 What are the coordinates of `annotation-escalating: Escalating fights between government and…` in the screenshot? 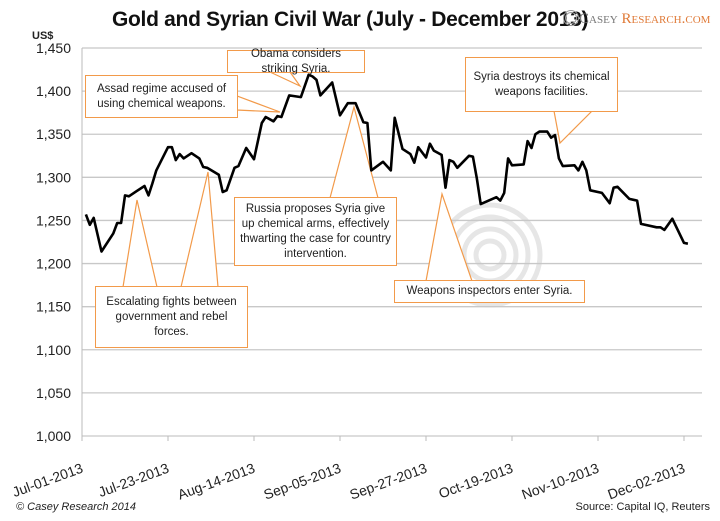 It's located at (171, 317).